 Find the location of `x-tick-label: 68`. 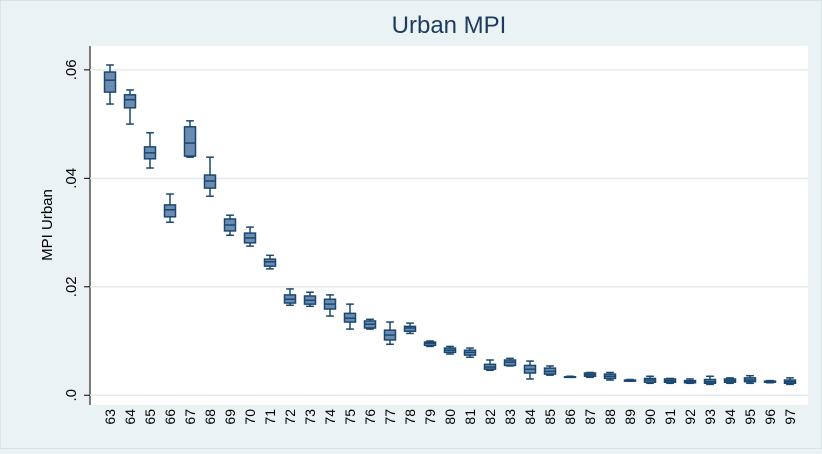

x-tick-label: 68 is located at coordinates (210, 417).